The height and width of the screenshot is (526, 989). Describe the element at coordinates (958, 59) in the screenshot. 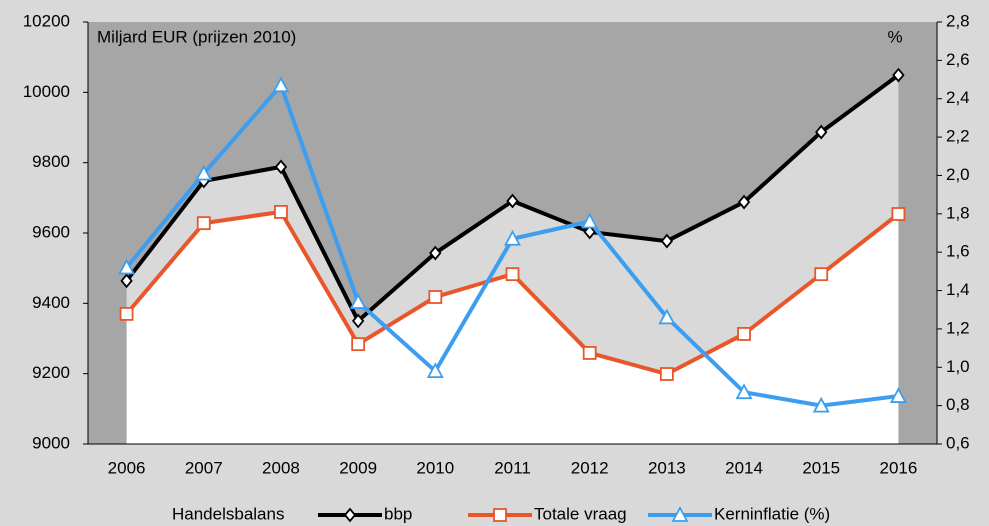

I see `y2-tick-label: 2,6` at that location.